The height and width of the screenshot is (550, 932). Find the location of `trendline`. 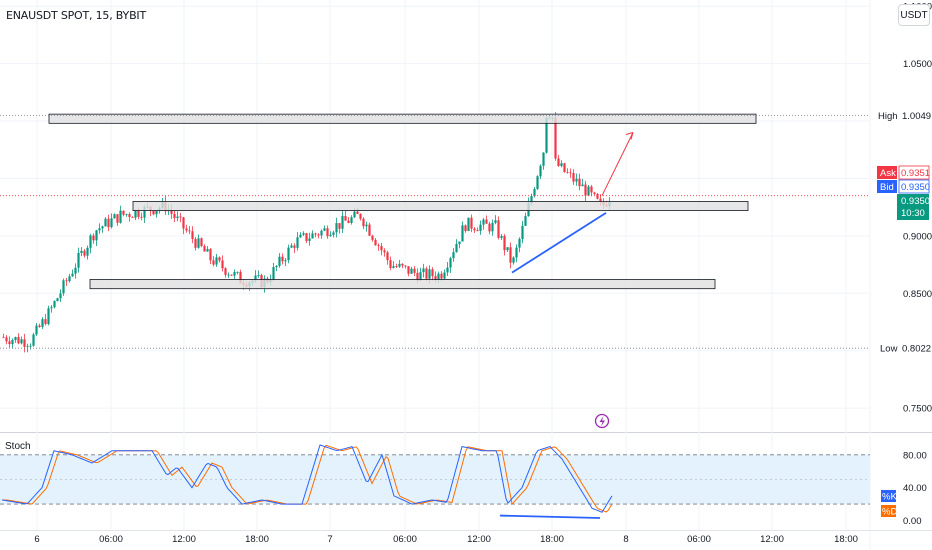

trendline is located at coordinates (559, 243).